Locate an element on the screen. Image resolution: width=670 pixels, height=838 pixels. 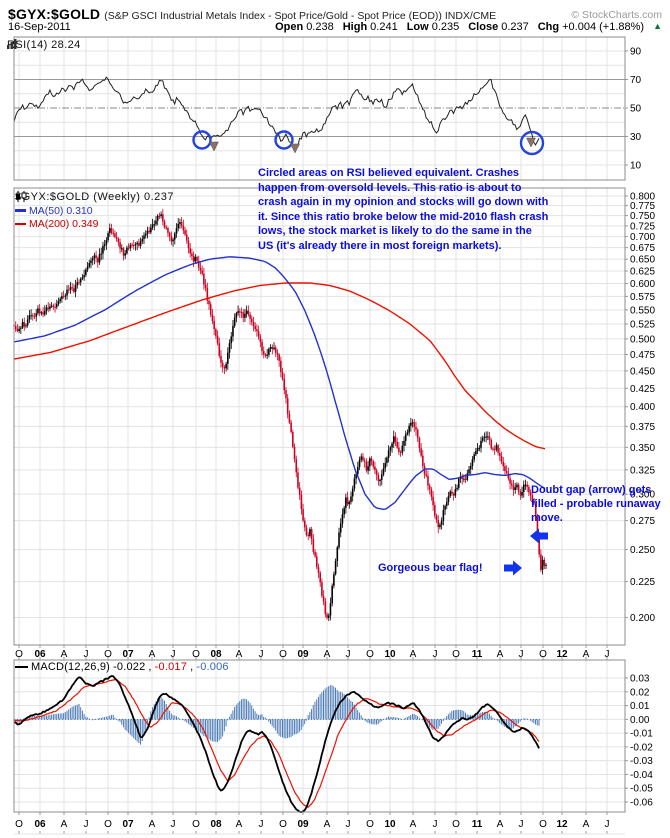
rsi-legend: RSI(14) 28.24 is located at coordinates (44, 45).